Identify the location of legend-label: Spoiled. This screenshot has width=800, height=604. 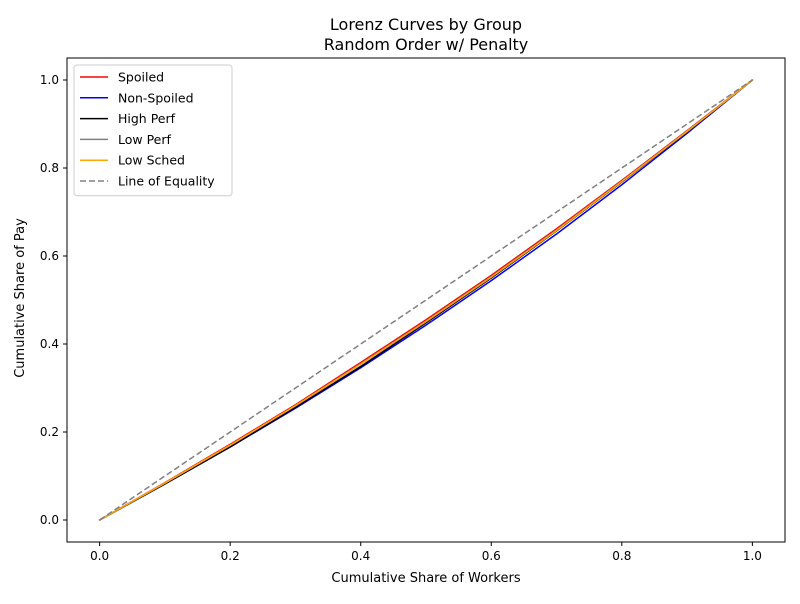
(141, 77).